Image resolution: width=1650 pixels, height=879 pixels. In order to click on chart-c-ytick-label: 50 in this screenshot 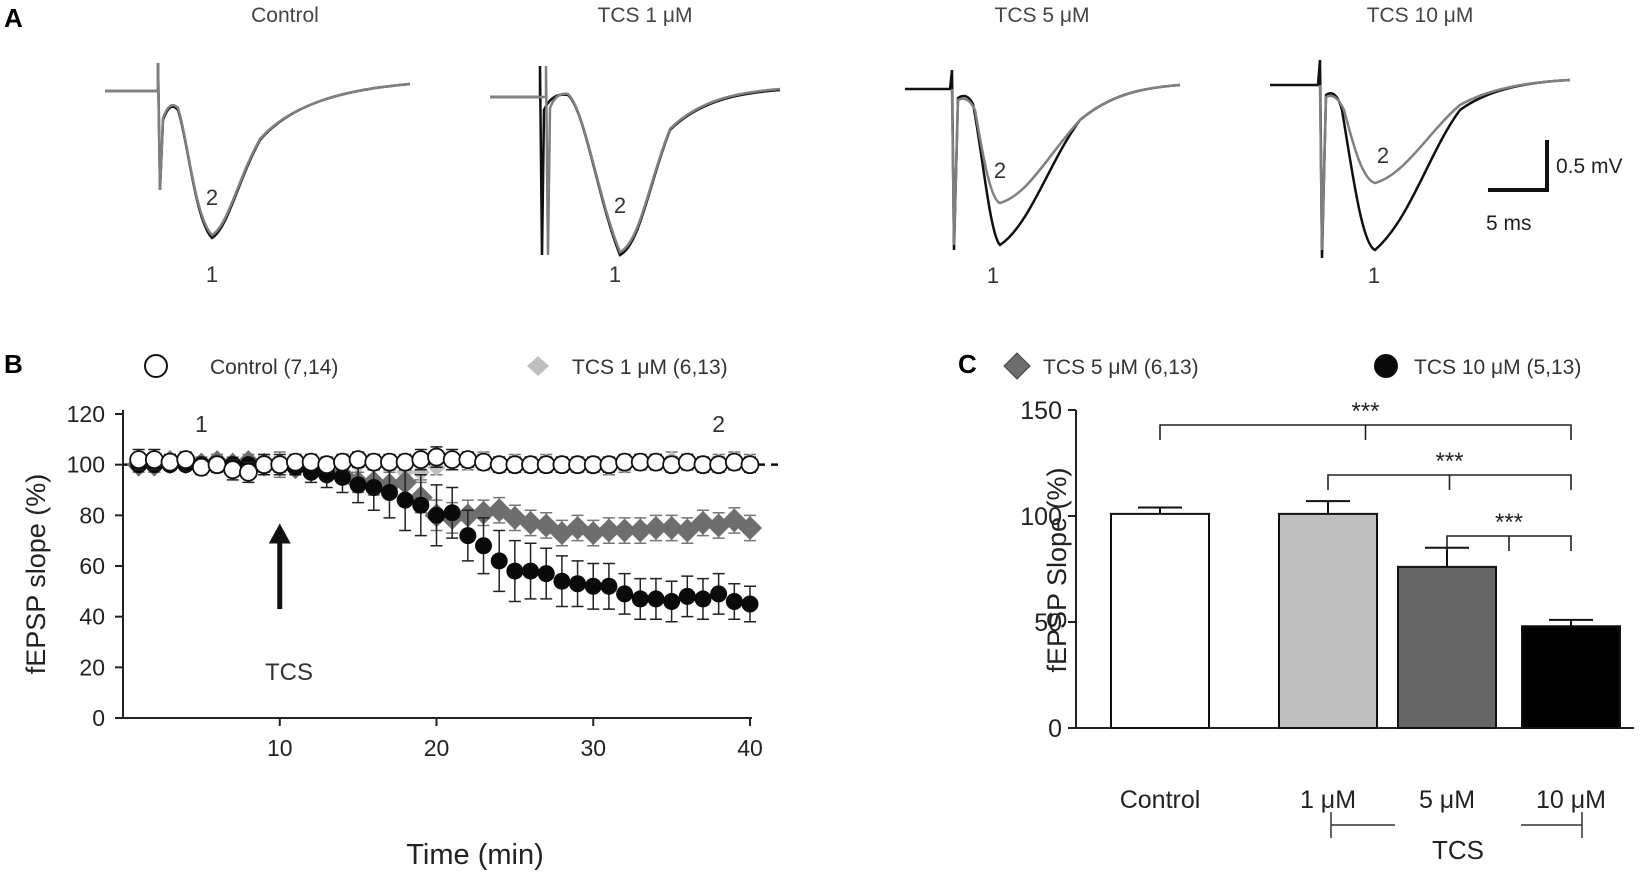, I will do `click(1048, 623)`.